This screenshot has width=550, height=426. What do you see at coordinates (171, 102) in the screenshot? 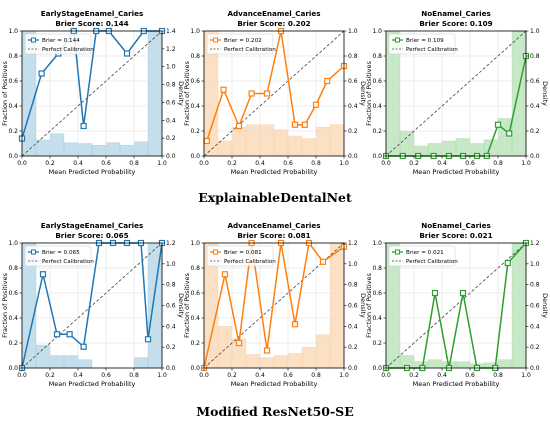
I see `density-tick-label: 0.6` at bounding box center [171, 102].